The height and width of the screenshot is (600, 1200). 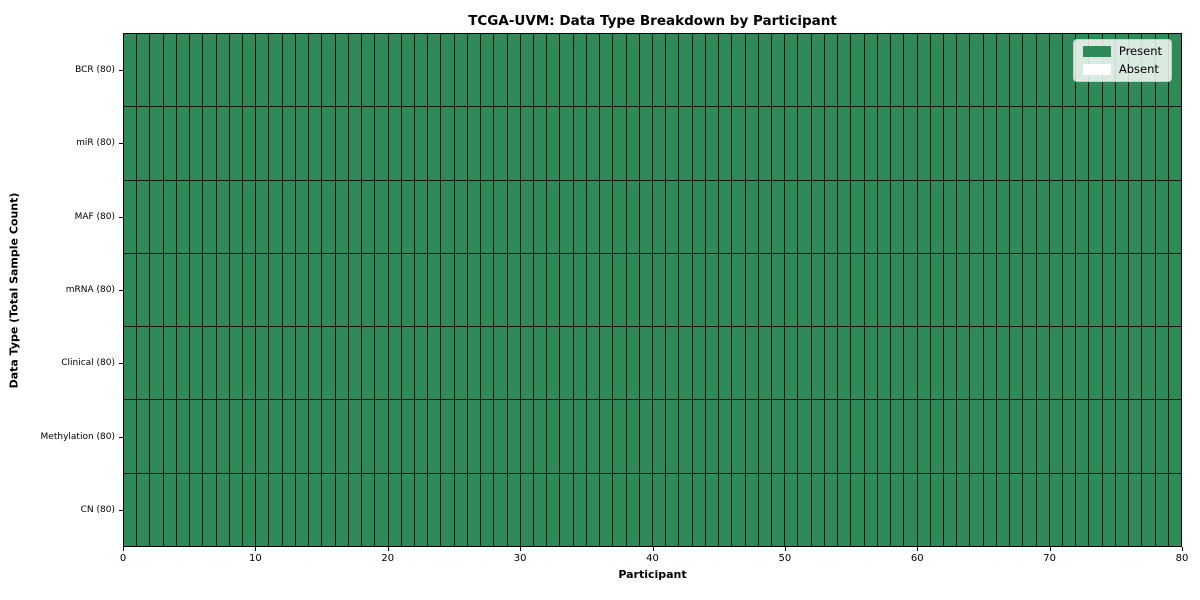 What do you see at coordinates (1122, 69) in the screenshot?
I see `legend-entry: Absent` at bounding box center [1122, 69].